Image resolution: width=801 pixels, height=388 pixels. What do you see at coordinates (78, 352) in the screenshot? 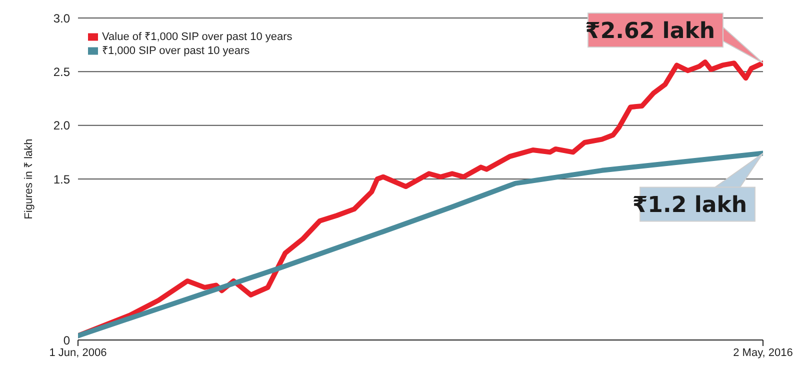
I see `x-tick-label: 1 Jun, 2006` at bounding box center [78, 352].